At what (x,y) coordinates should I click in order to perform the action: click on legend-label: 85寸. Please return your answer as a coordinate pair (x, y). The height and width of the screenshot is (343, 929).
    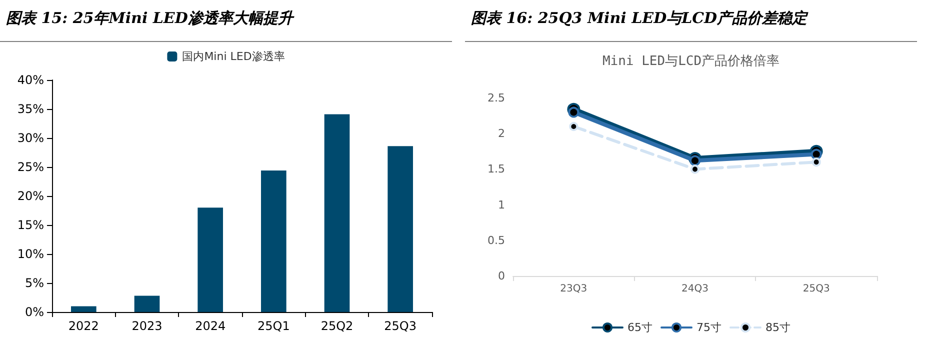
    Looking at the image, I should click on (778, 327).